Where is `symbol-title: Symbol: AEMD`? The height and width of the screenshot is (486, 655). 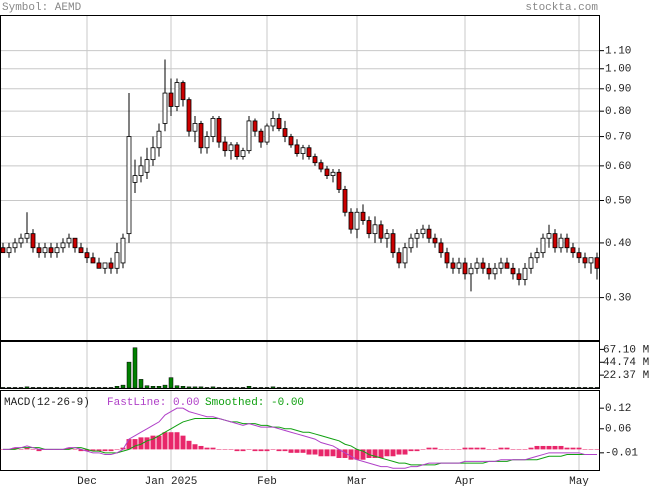
symbol-title: Symbol: AEMD is located at coordinates (42, 8).